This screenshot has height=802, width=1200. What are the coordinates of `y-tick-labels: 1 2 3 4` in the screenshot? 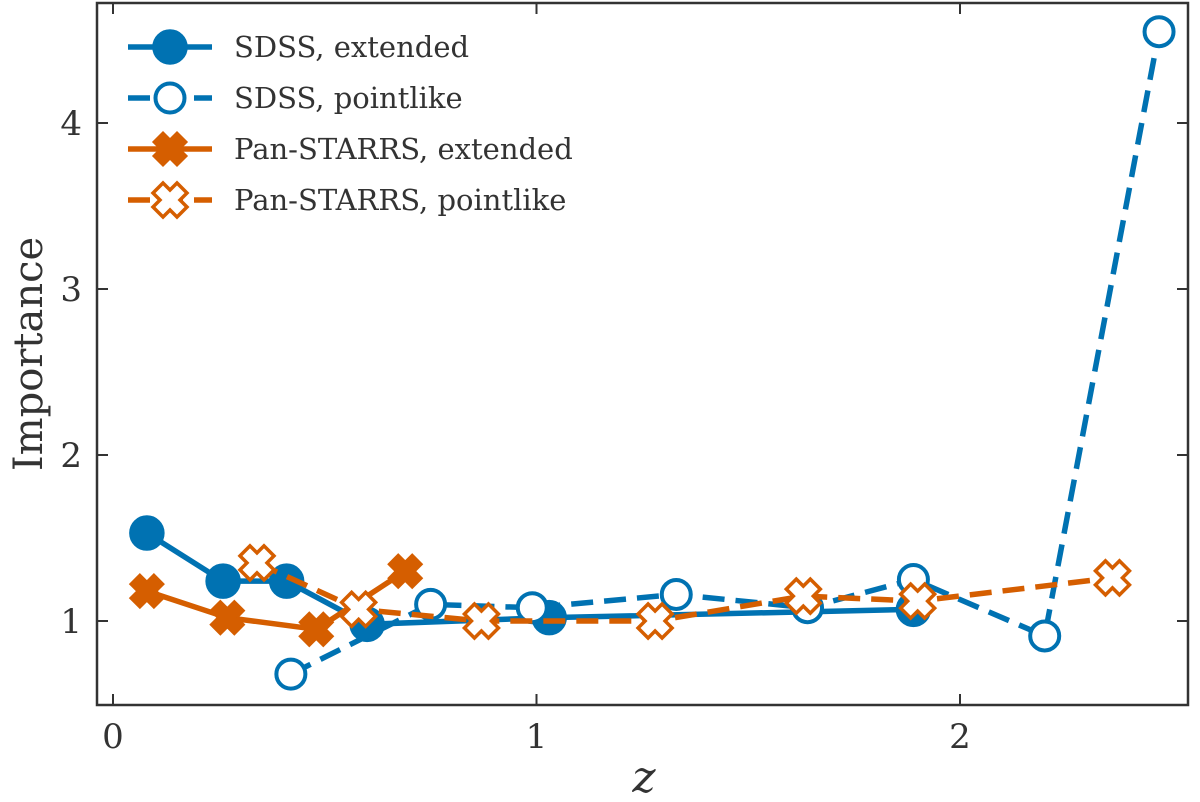 It's located at (71, 373).